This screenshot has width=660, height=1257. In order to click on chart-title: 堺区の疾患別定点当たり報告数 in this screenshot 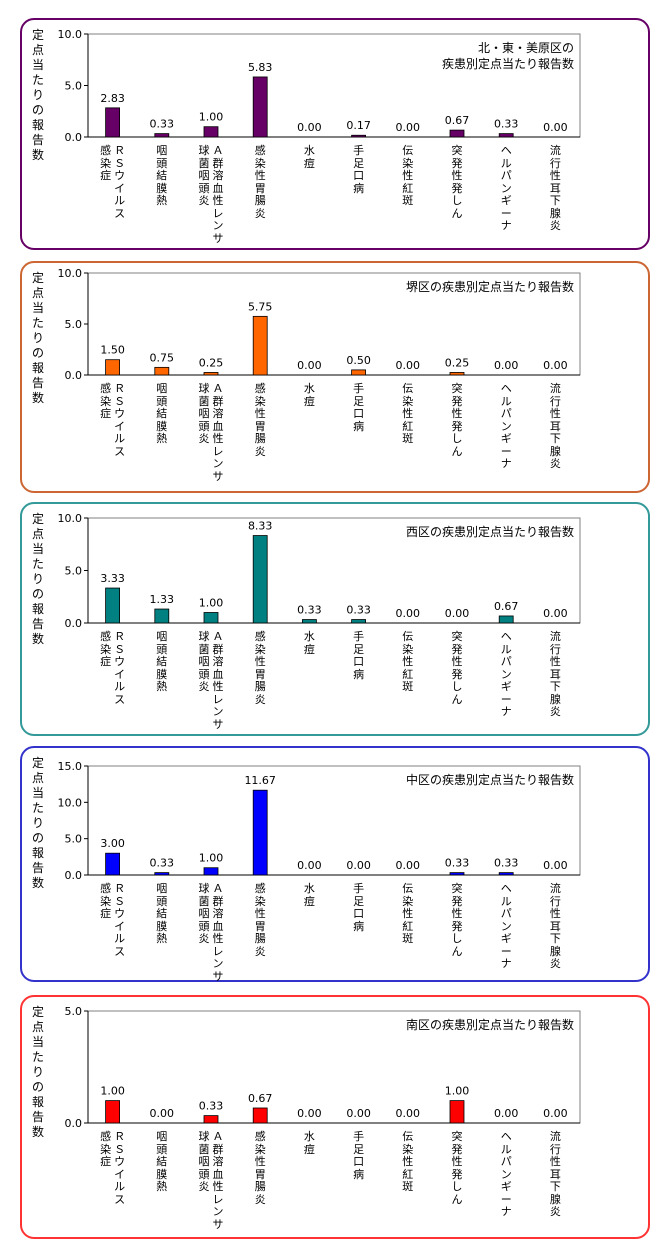, I will do `click(489, 287)`.